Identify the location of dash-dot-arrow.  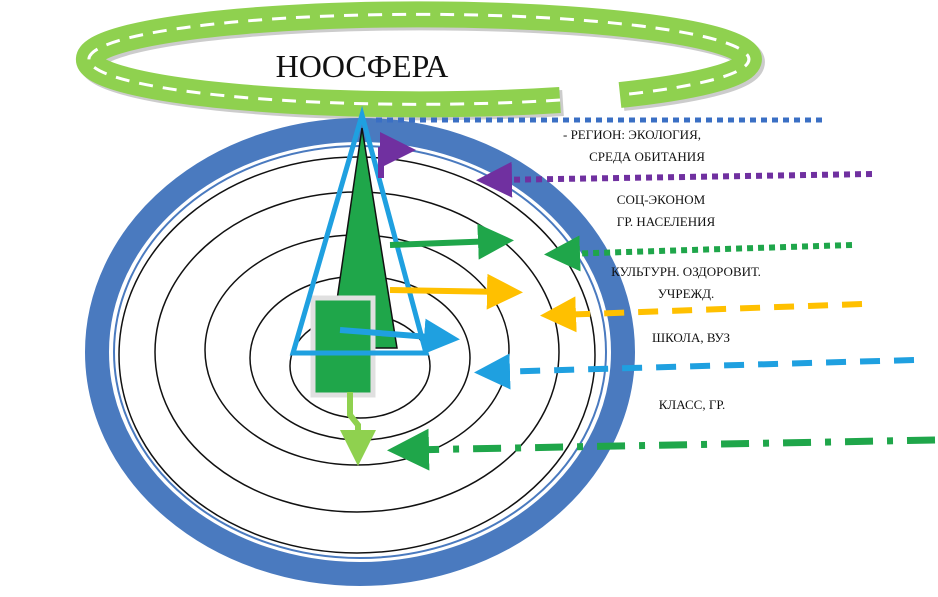
(661, 449).